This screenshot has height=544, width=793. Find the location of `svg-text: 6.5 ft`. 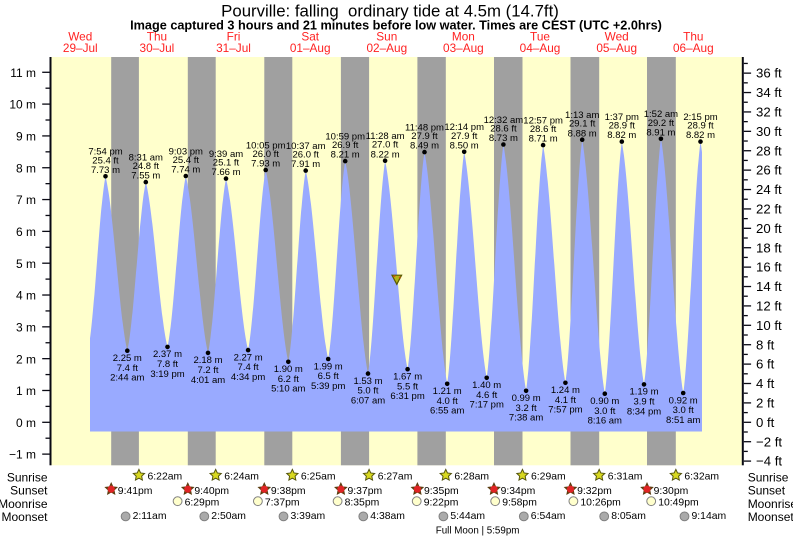

svg-text: 6.5 ft is located at coordinates (328, 376).